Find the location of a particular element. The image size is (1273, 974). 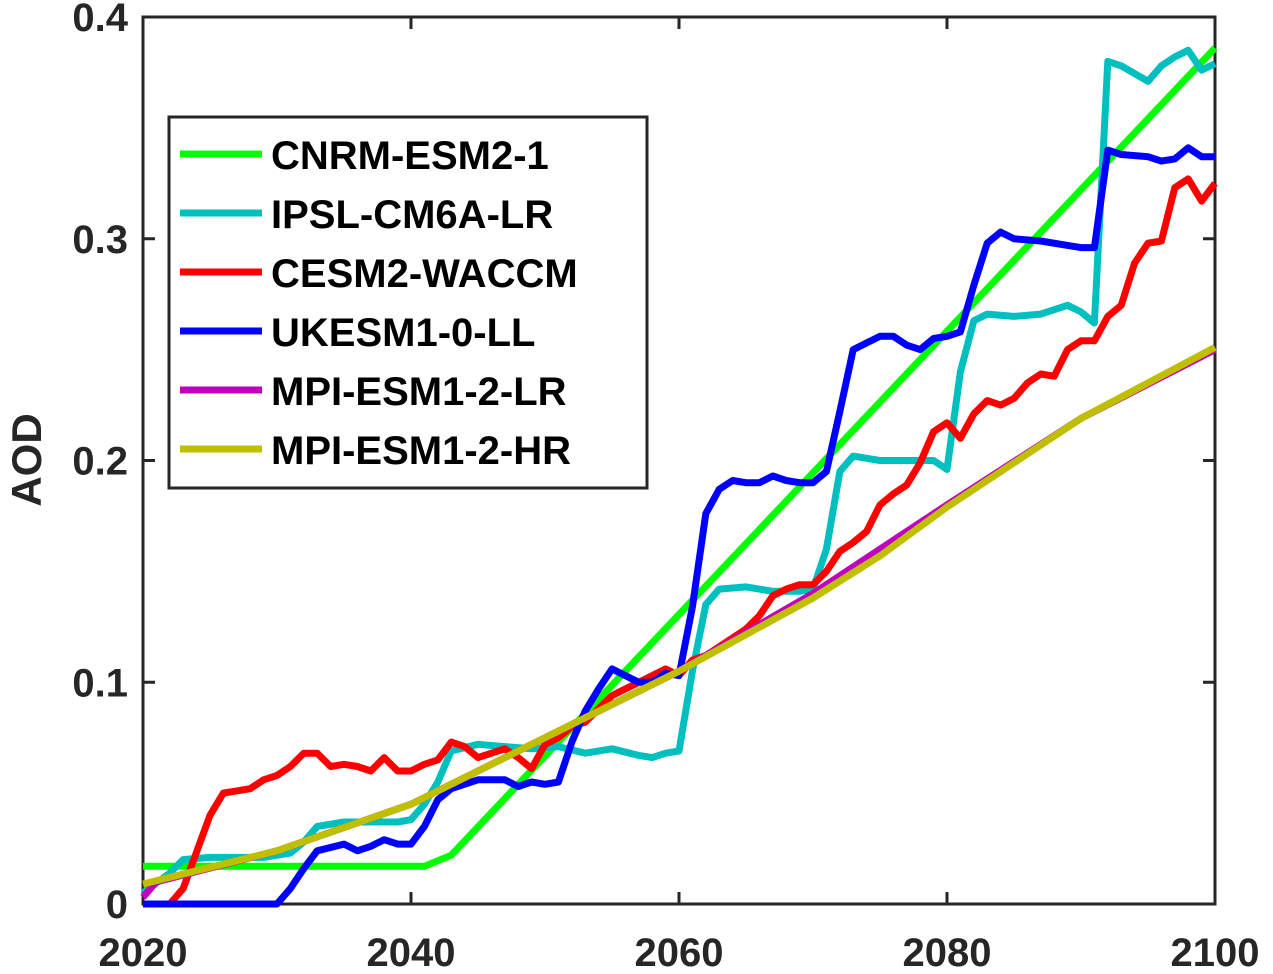

x-tick-label: 2080 is located at coordinates (947, 952).